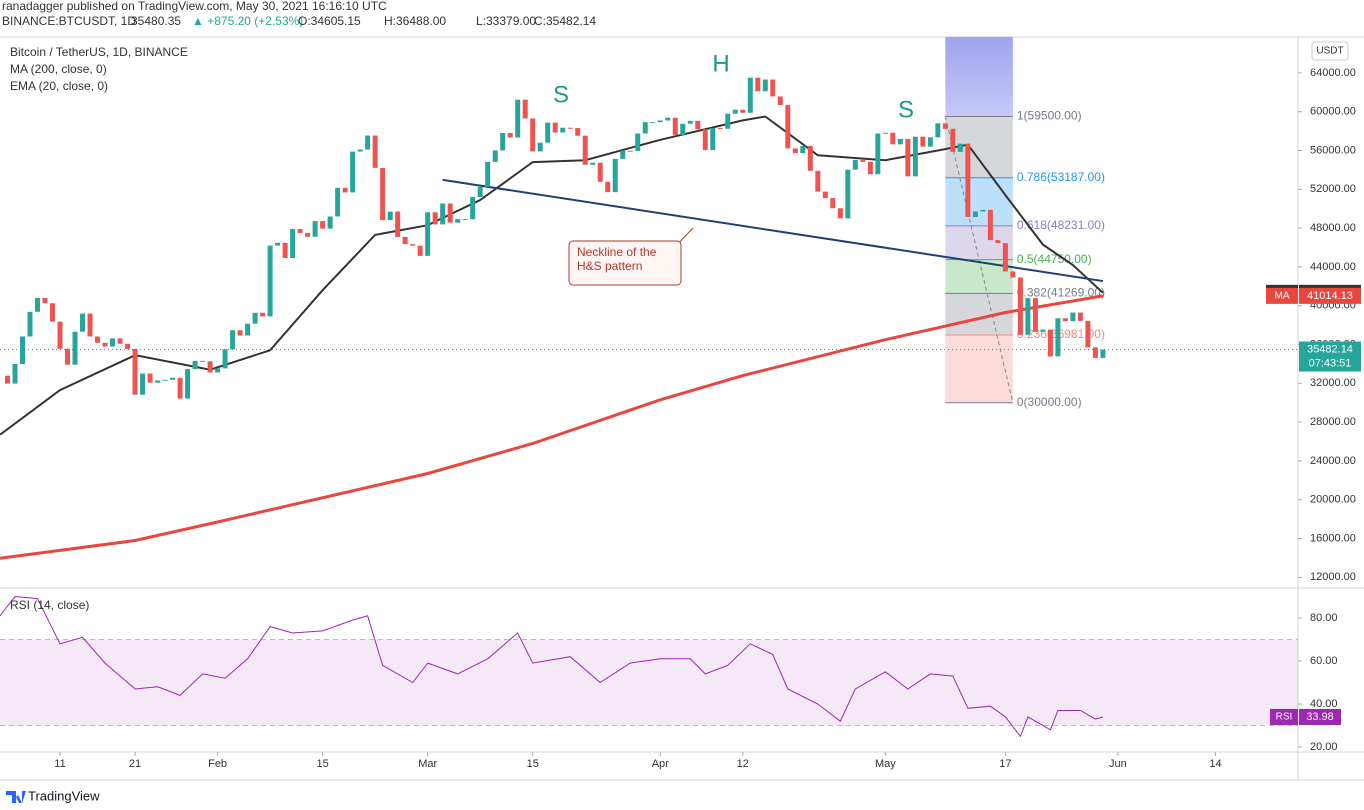  What do you see at coordinates (1333, 461) in the screenshot?
I see `y-tick-label: 24000.00` at bounding box center [1333, 461].